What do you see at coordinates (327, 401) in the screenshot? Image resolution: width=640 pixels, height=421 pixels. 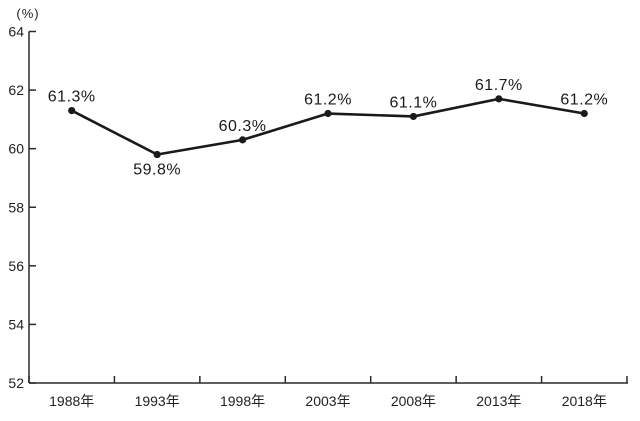 I see `x-axis-tick-label: 2003年` at bounding box center [327, 401].